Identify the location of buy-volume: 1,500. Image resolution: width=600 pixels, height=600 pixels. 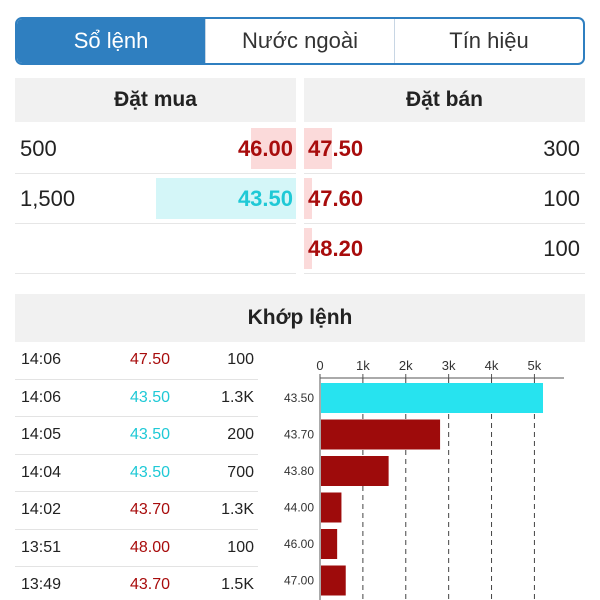
(48, 198).